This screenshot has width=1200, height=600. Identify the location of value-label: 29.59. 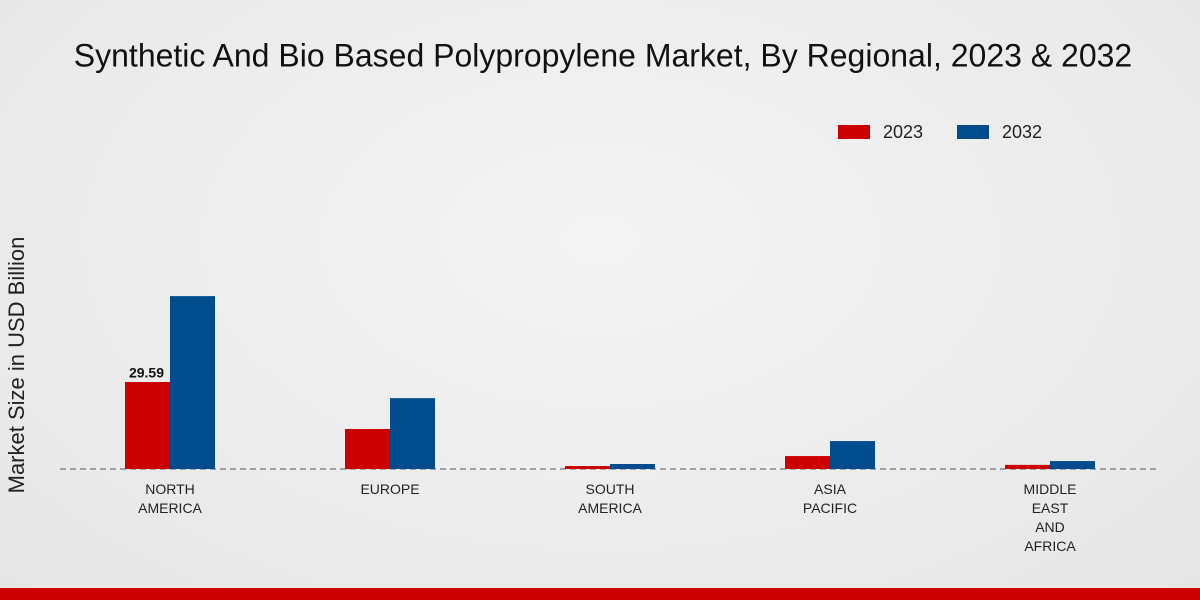
(146, 373).